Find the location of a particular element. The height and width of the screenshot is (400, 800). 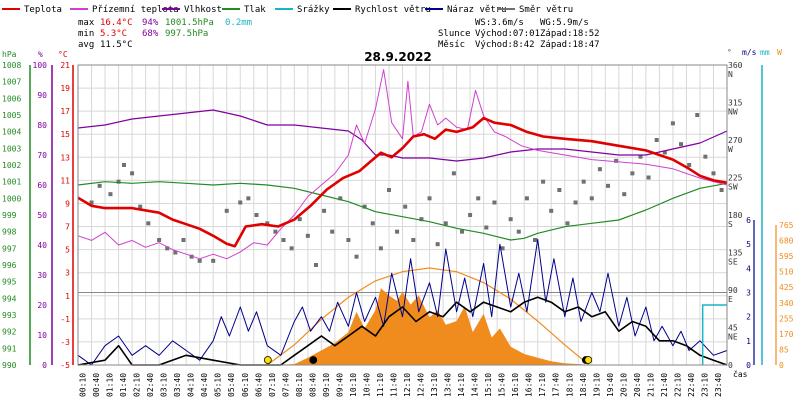

time-tick-label: 01:10 is located at coordinates (110, 385).